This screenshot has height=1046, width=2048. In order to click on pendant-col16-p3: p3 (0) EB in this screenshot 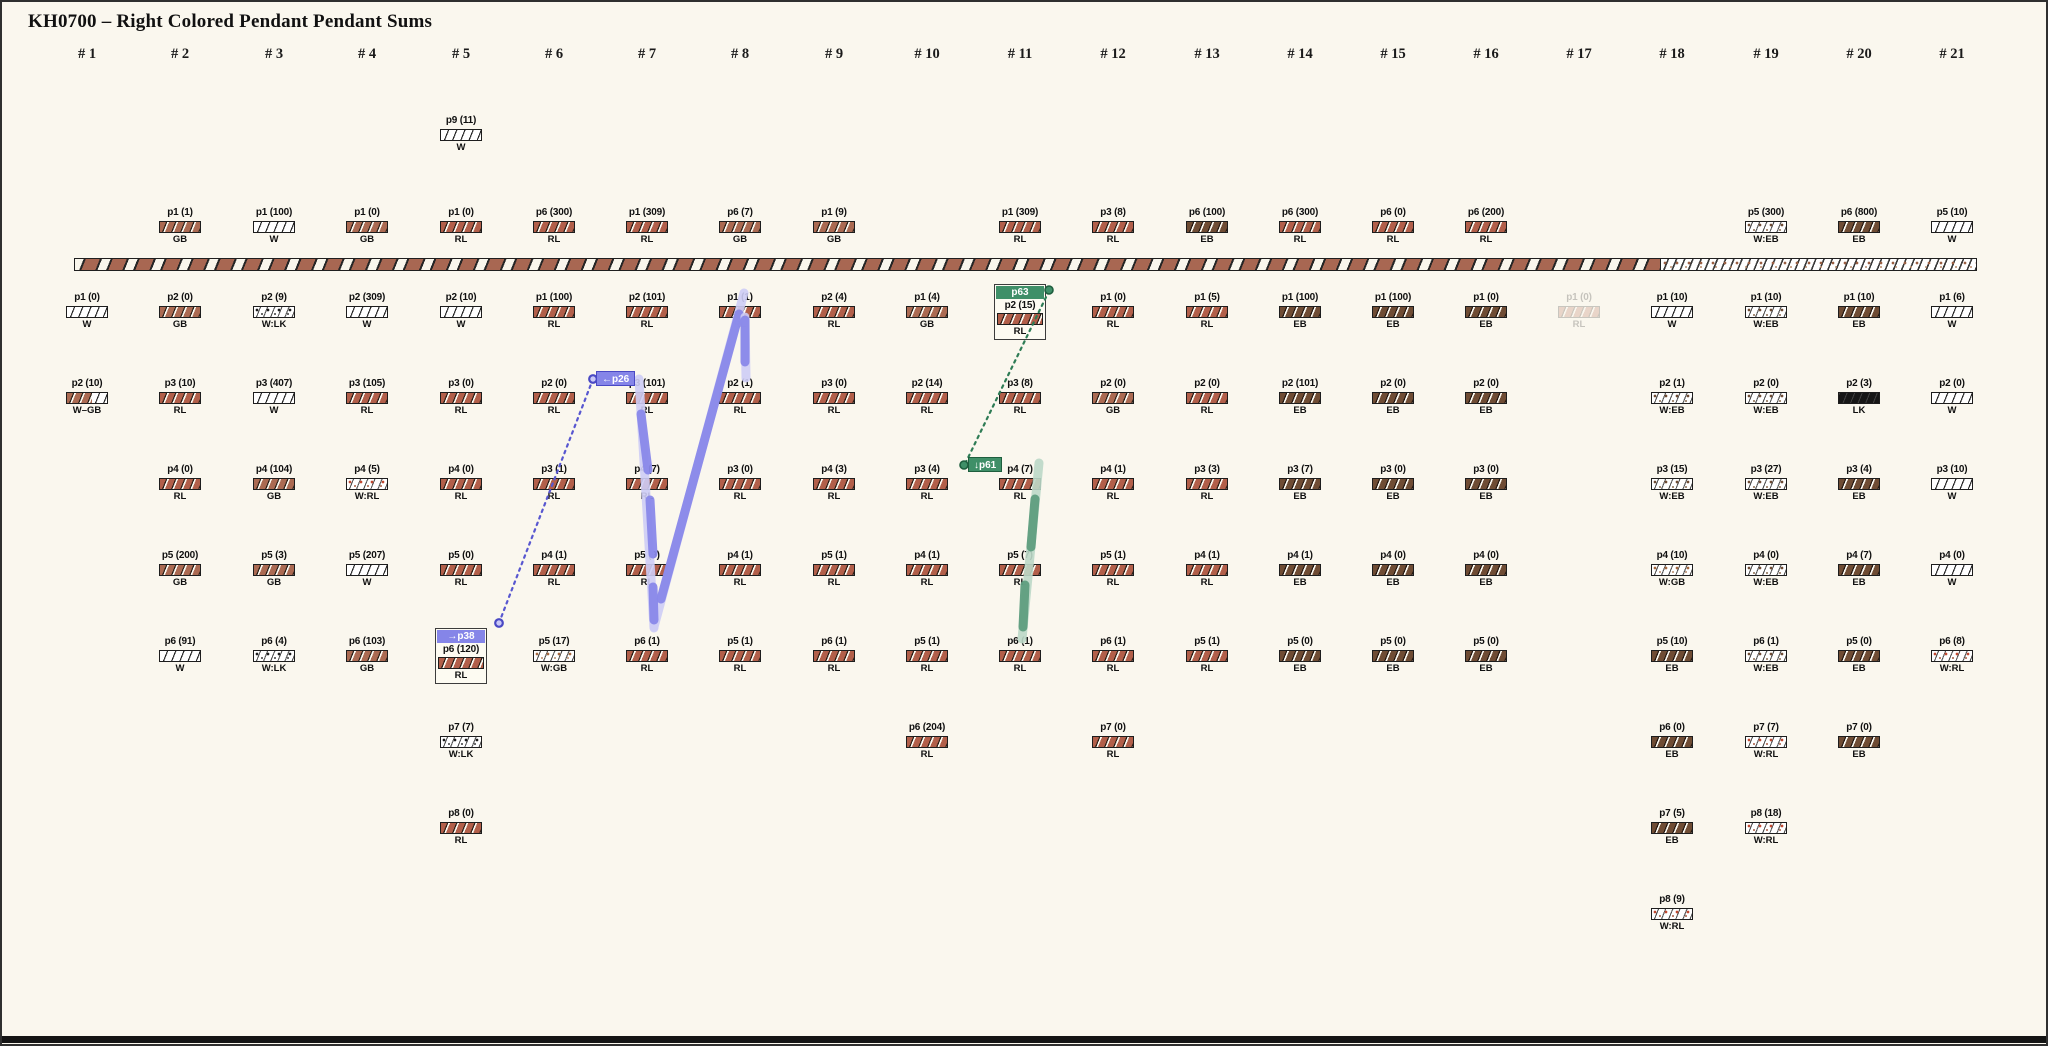, I will do `click(1486, 483)`.